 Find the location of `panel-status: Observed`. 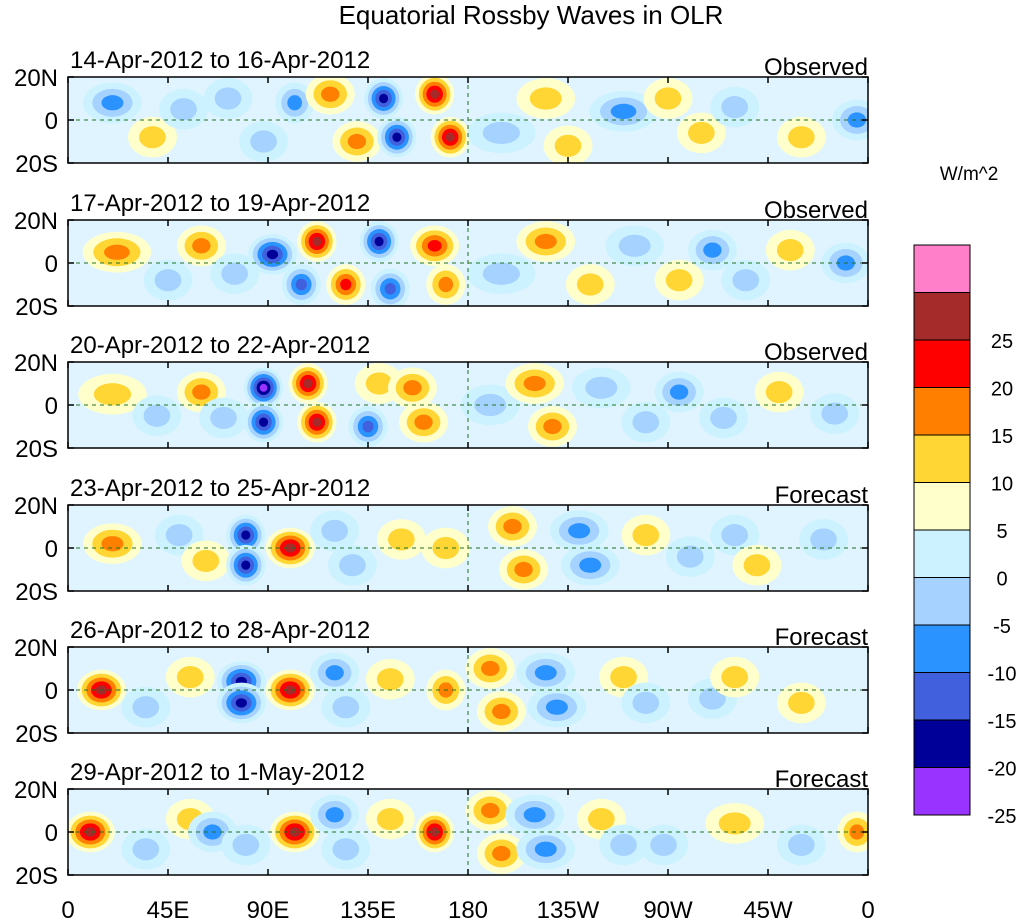

panel-status: Observed is located at coordinates (816, 67).